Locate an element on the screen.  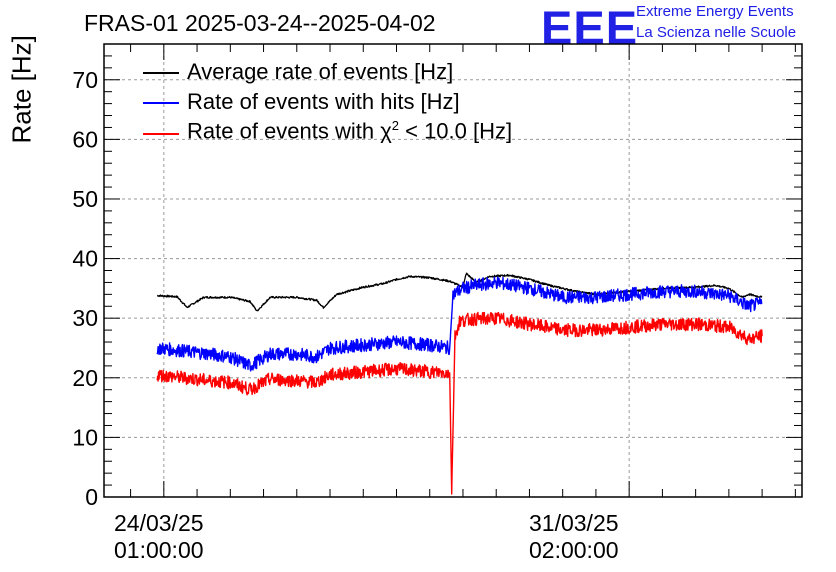
eee-logo-mark: EEE is located at coordinates (590, 27).